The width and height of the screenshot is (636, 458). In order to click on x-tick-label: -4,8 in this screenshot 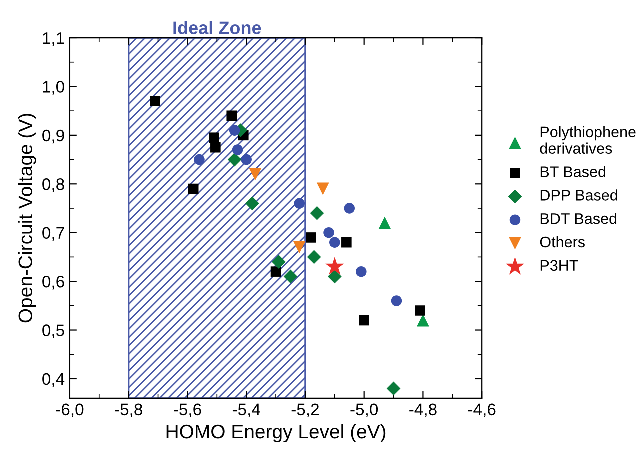, I will do `click(423, 411)`.